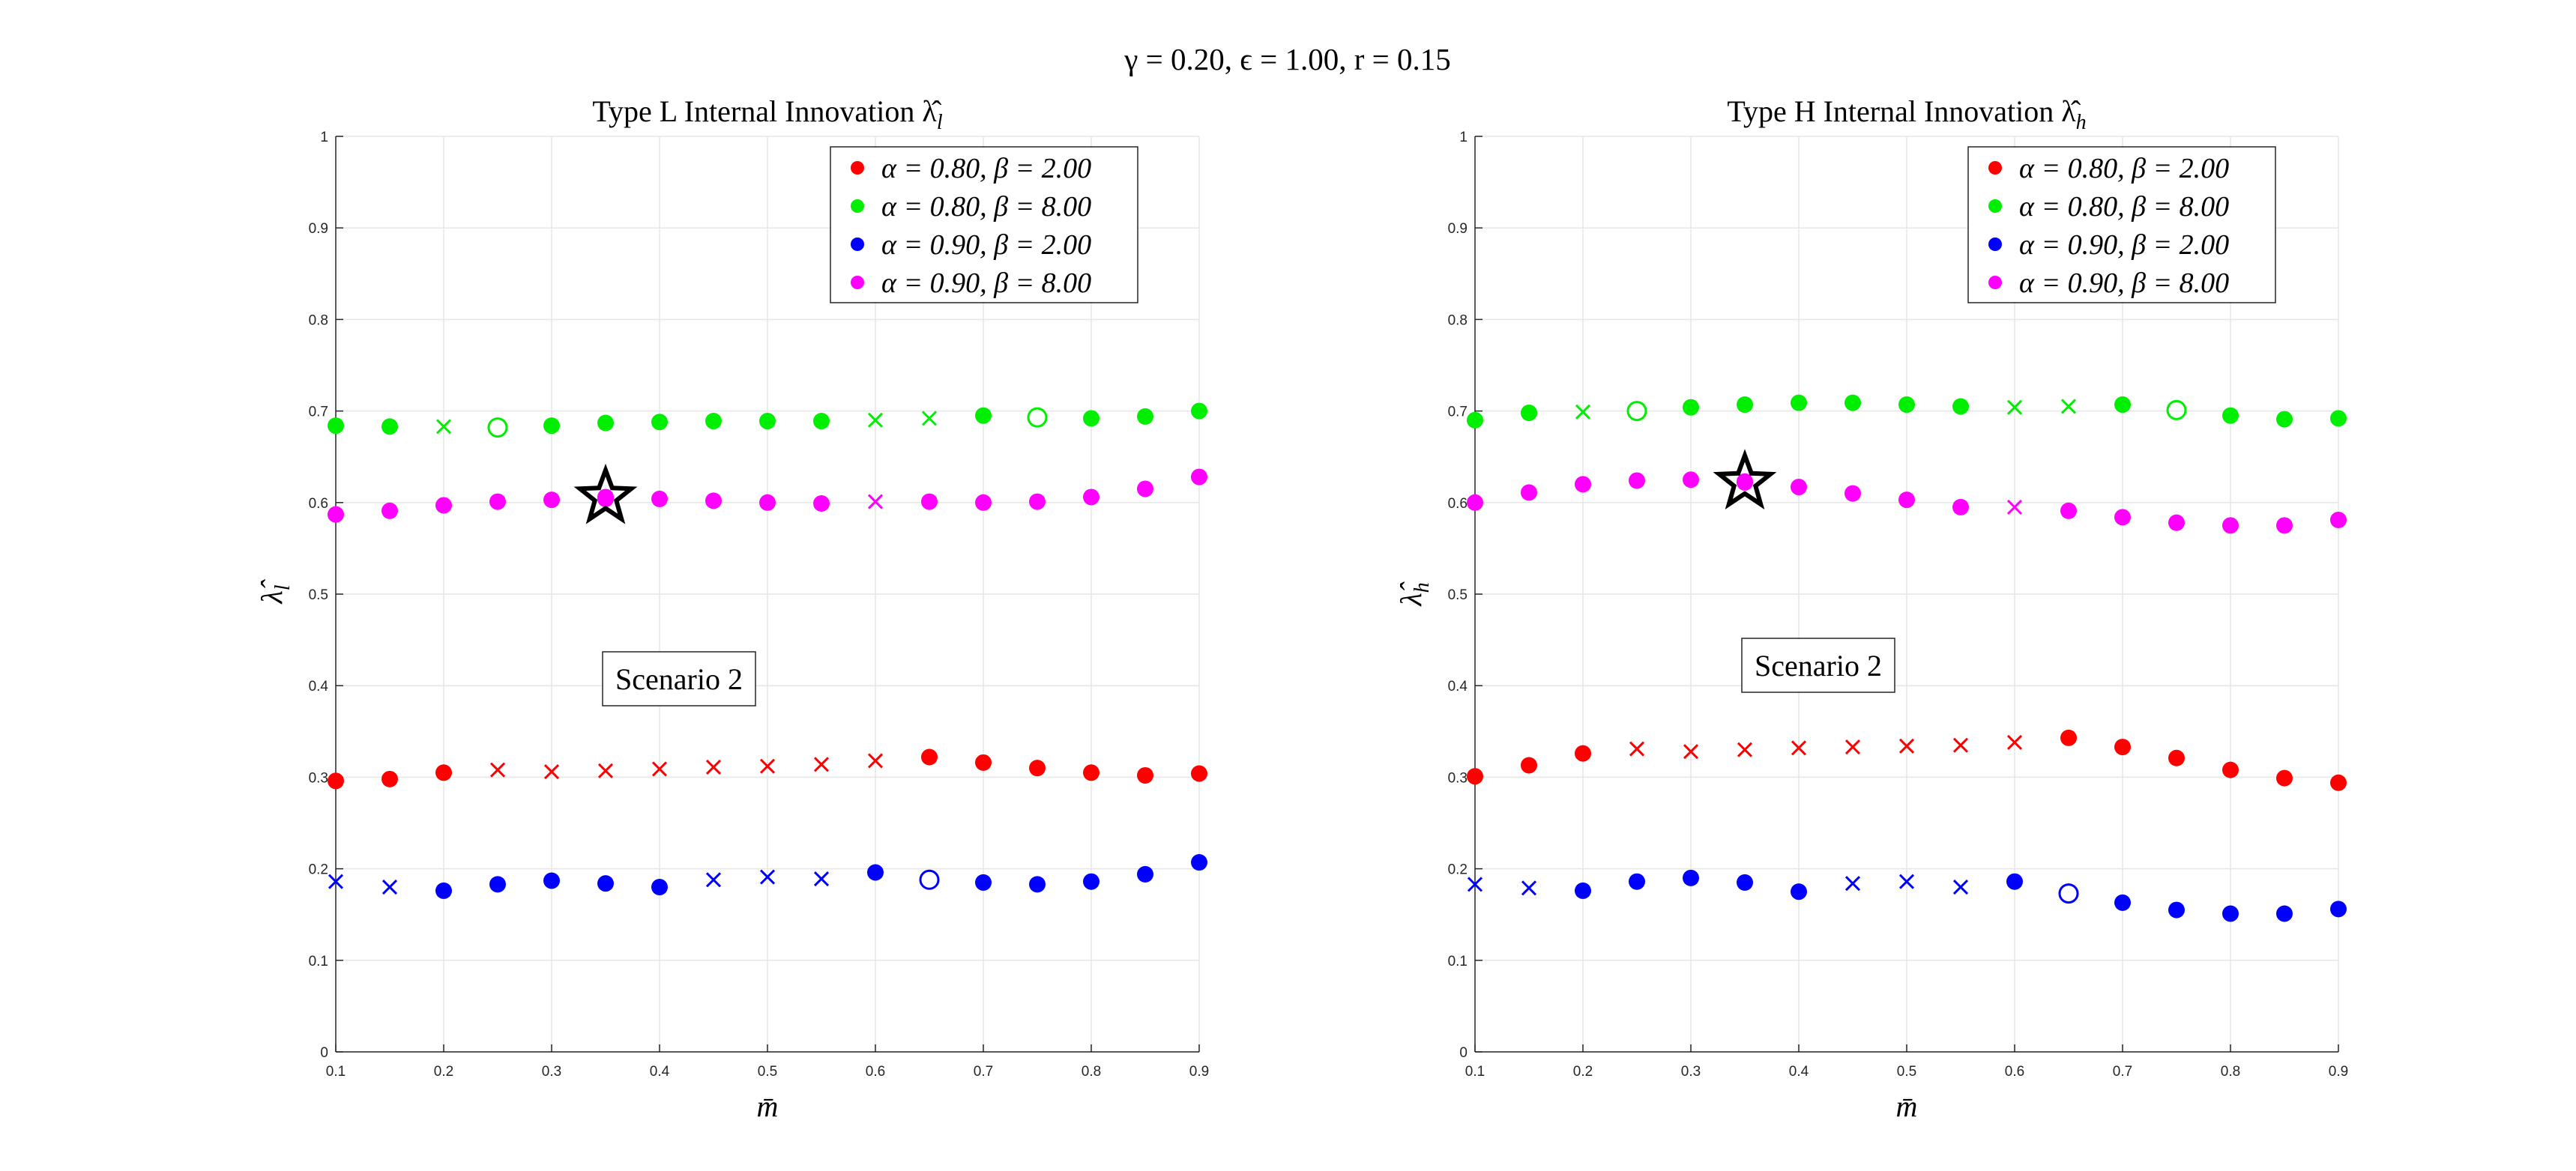 The width and height of the screenshot is (2576, 1171). I want to click on x-tick-label: 0.5, so click(768, 1072).